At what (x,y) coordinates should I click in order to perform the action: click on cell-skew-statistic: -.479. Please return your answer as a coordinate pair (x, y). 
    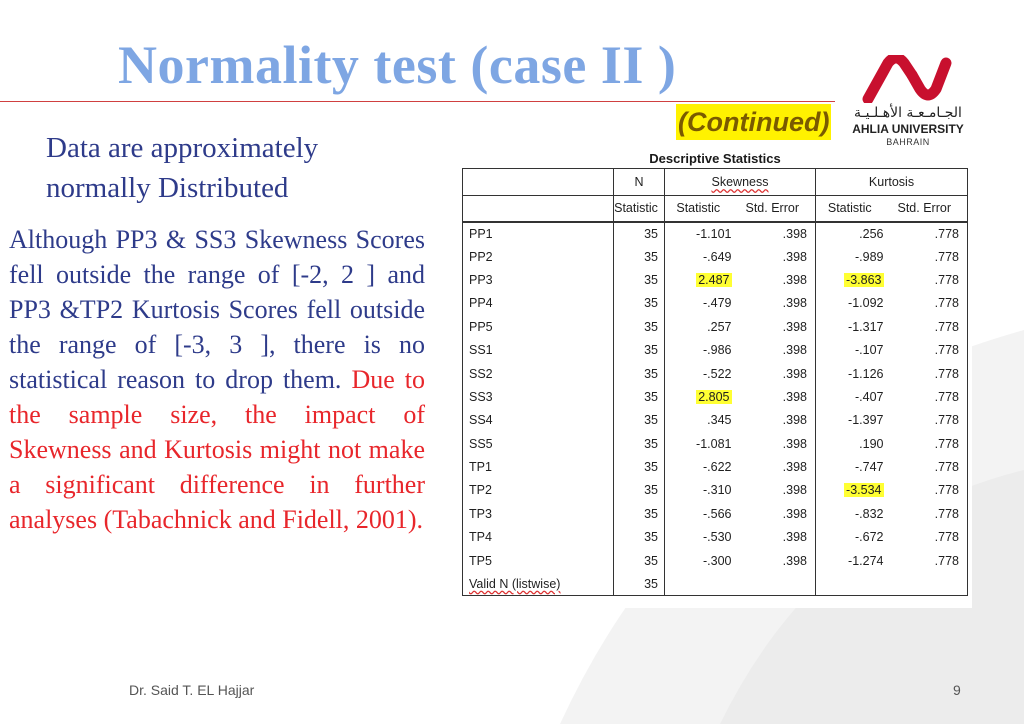
    Looking at the image, I should click on (717, 303).